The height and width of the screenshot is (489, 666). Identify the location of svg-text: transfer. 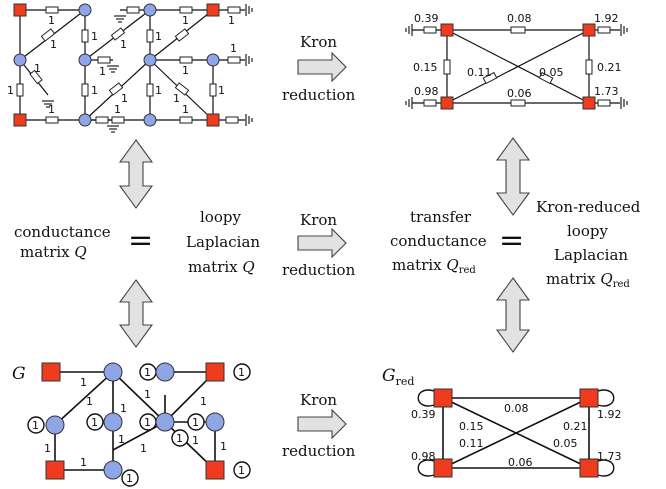
(441, 217).